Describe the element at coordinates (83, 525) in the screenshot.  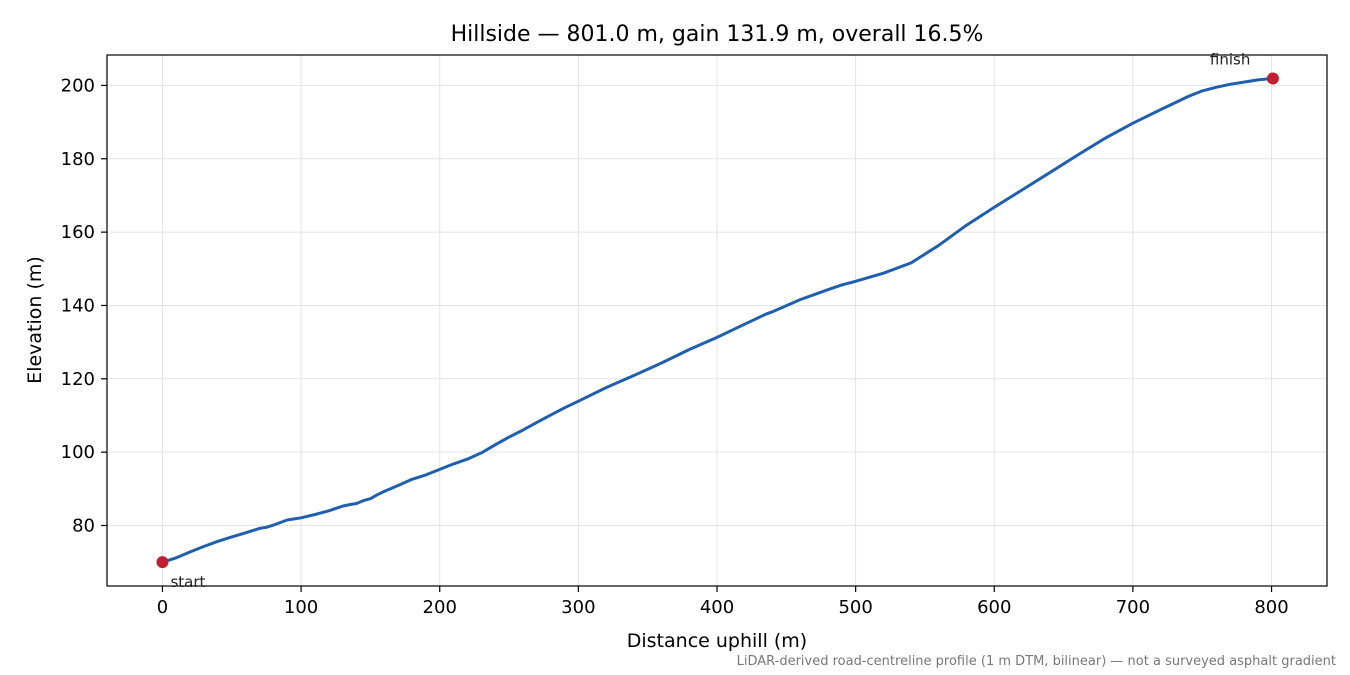
I see `y-tick-label: 80` at that location.